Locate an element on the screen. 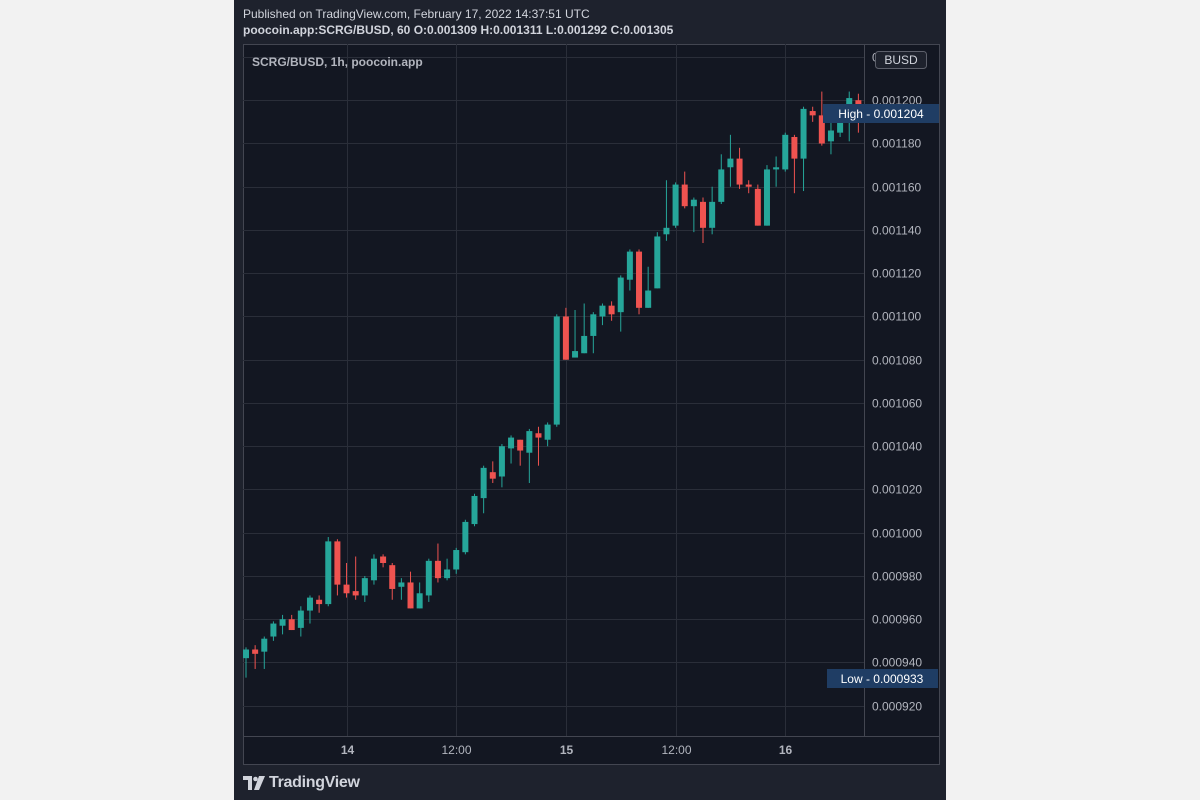  price-tick-label: 0.001180 is located at coordinates (896, 144).